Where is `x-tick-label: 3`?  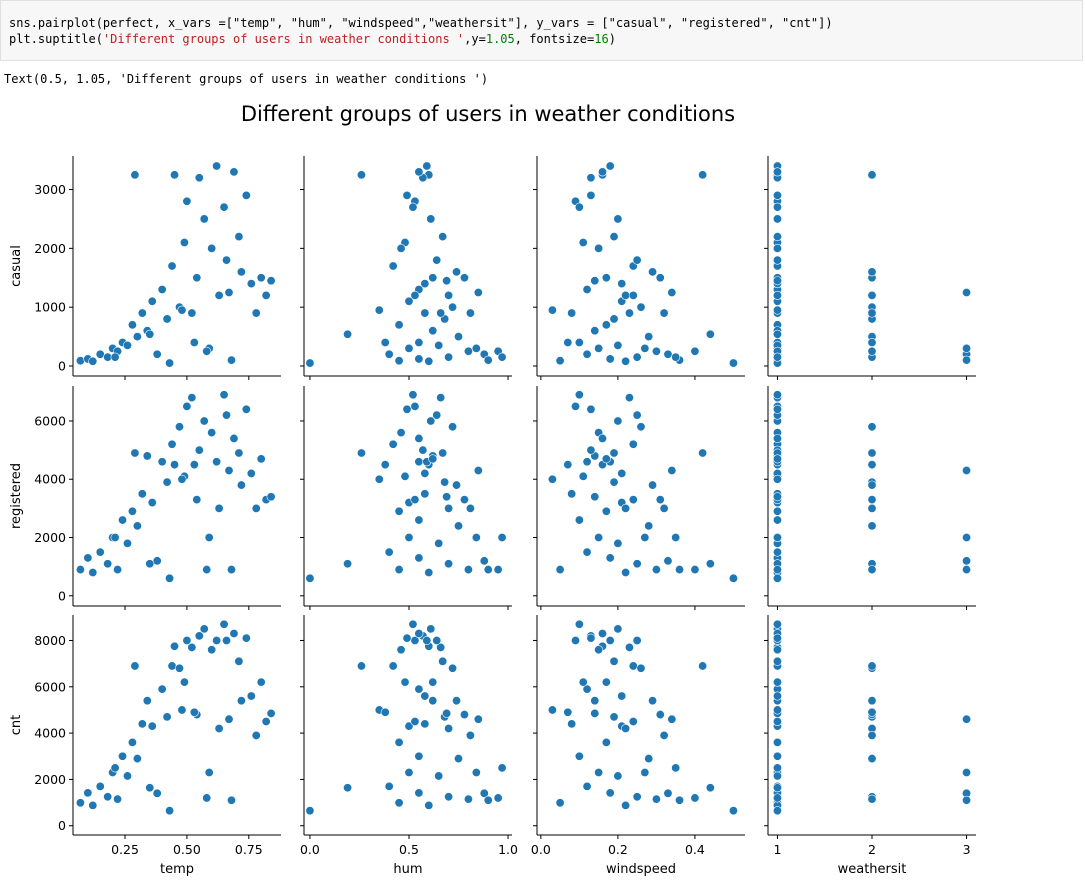 x-tick-label: 3 is located at coordinates (967, 849).